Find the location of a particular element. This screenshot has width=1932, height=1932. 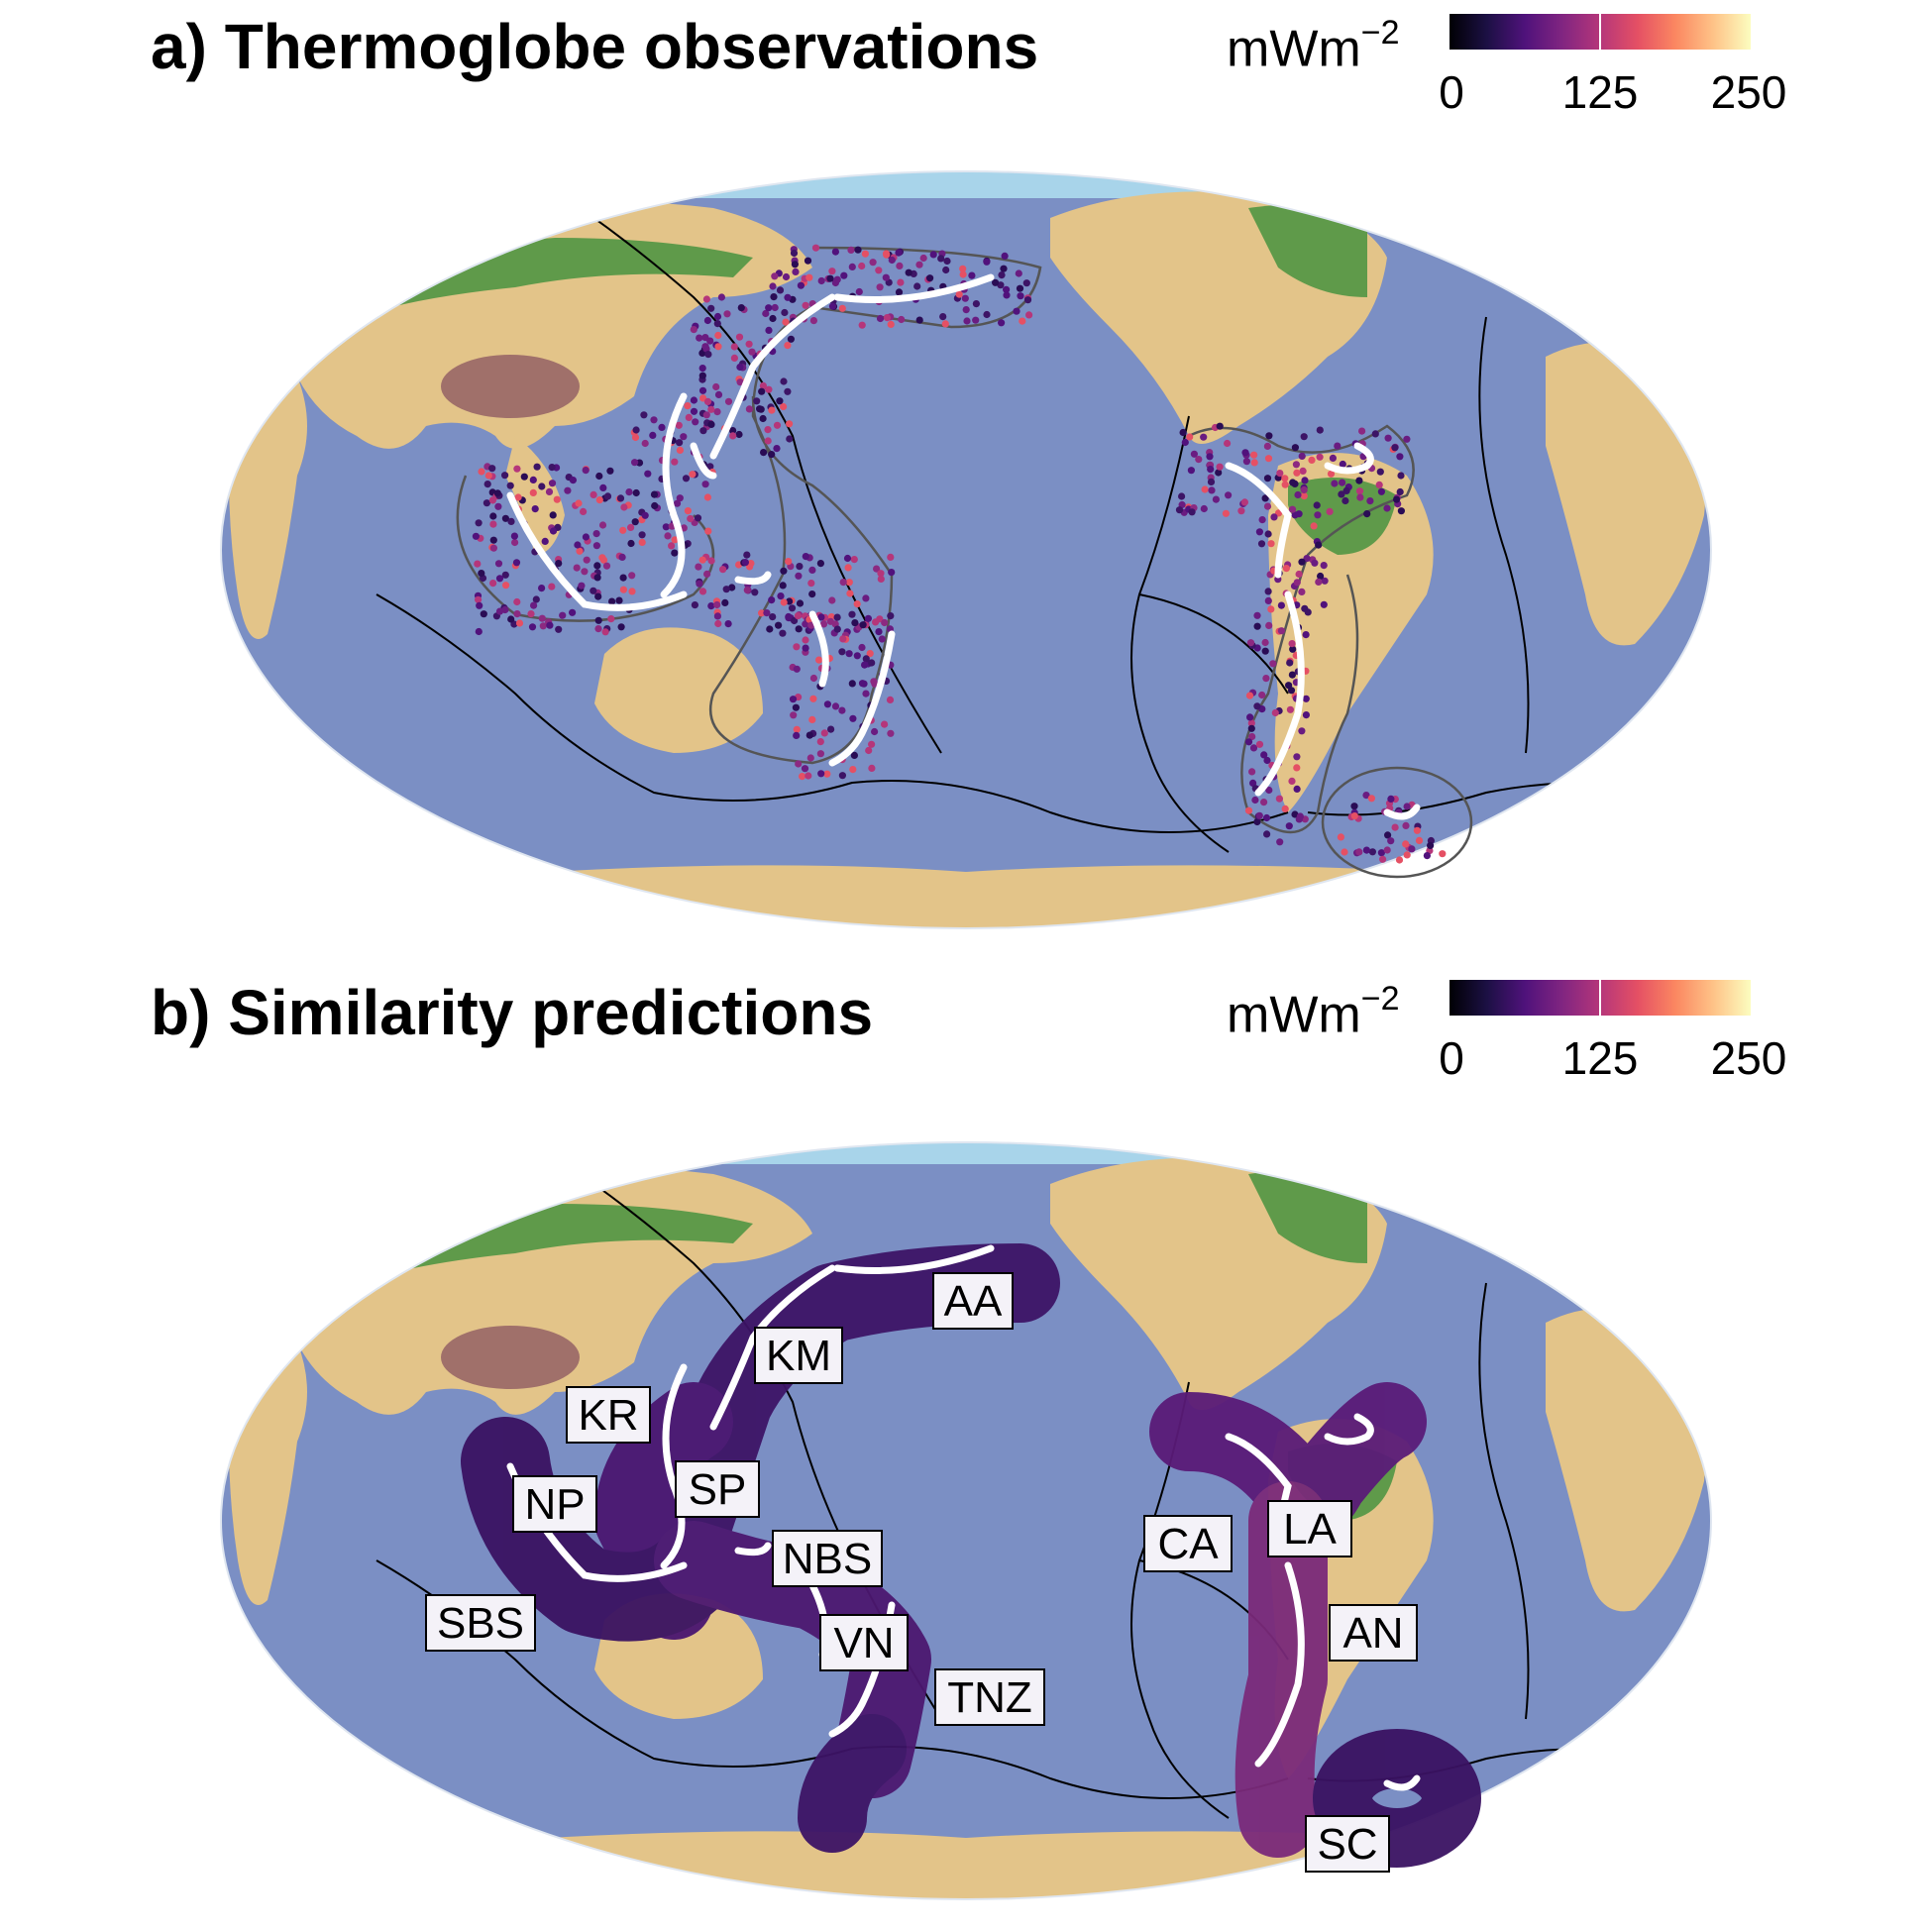

tibet-plateau is located at coordinates (511, 1357).